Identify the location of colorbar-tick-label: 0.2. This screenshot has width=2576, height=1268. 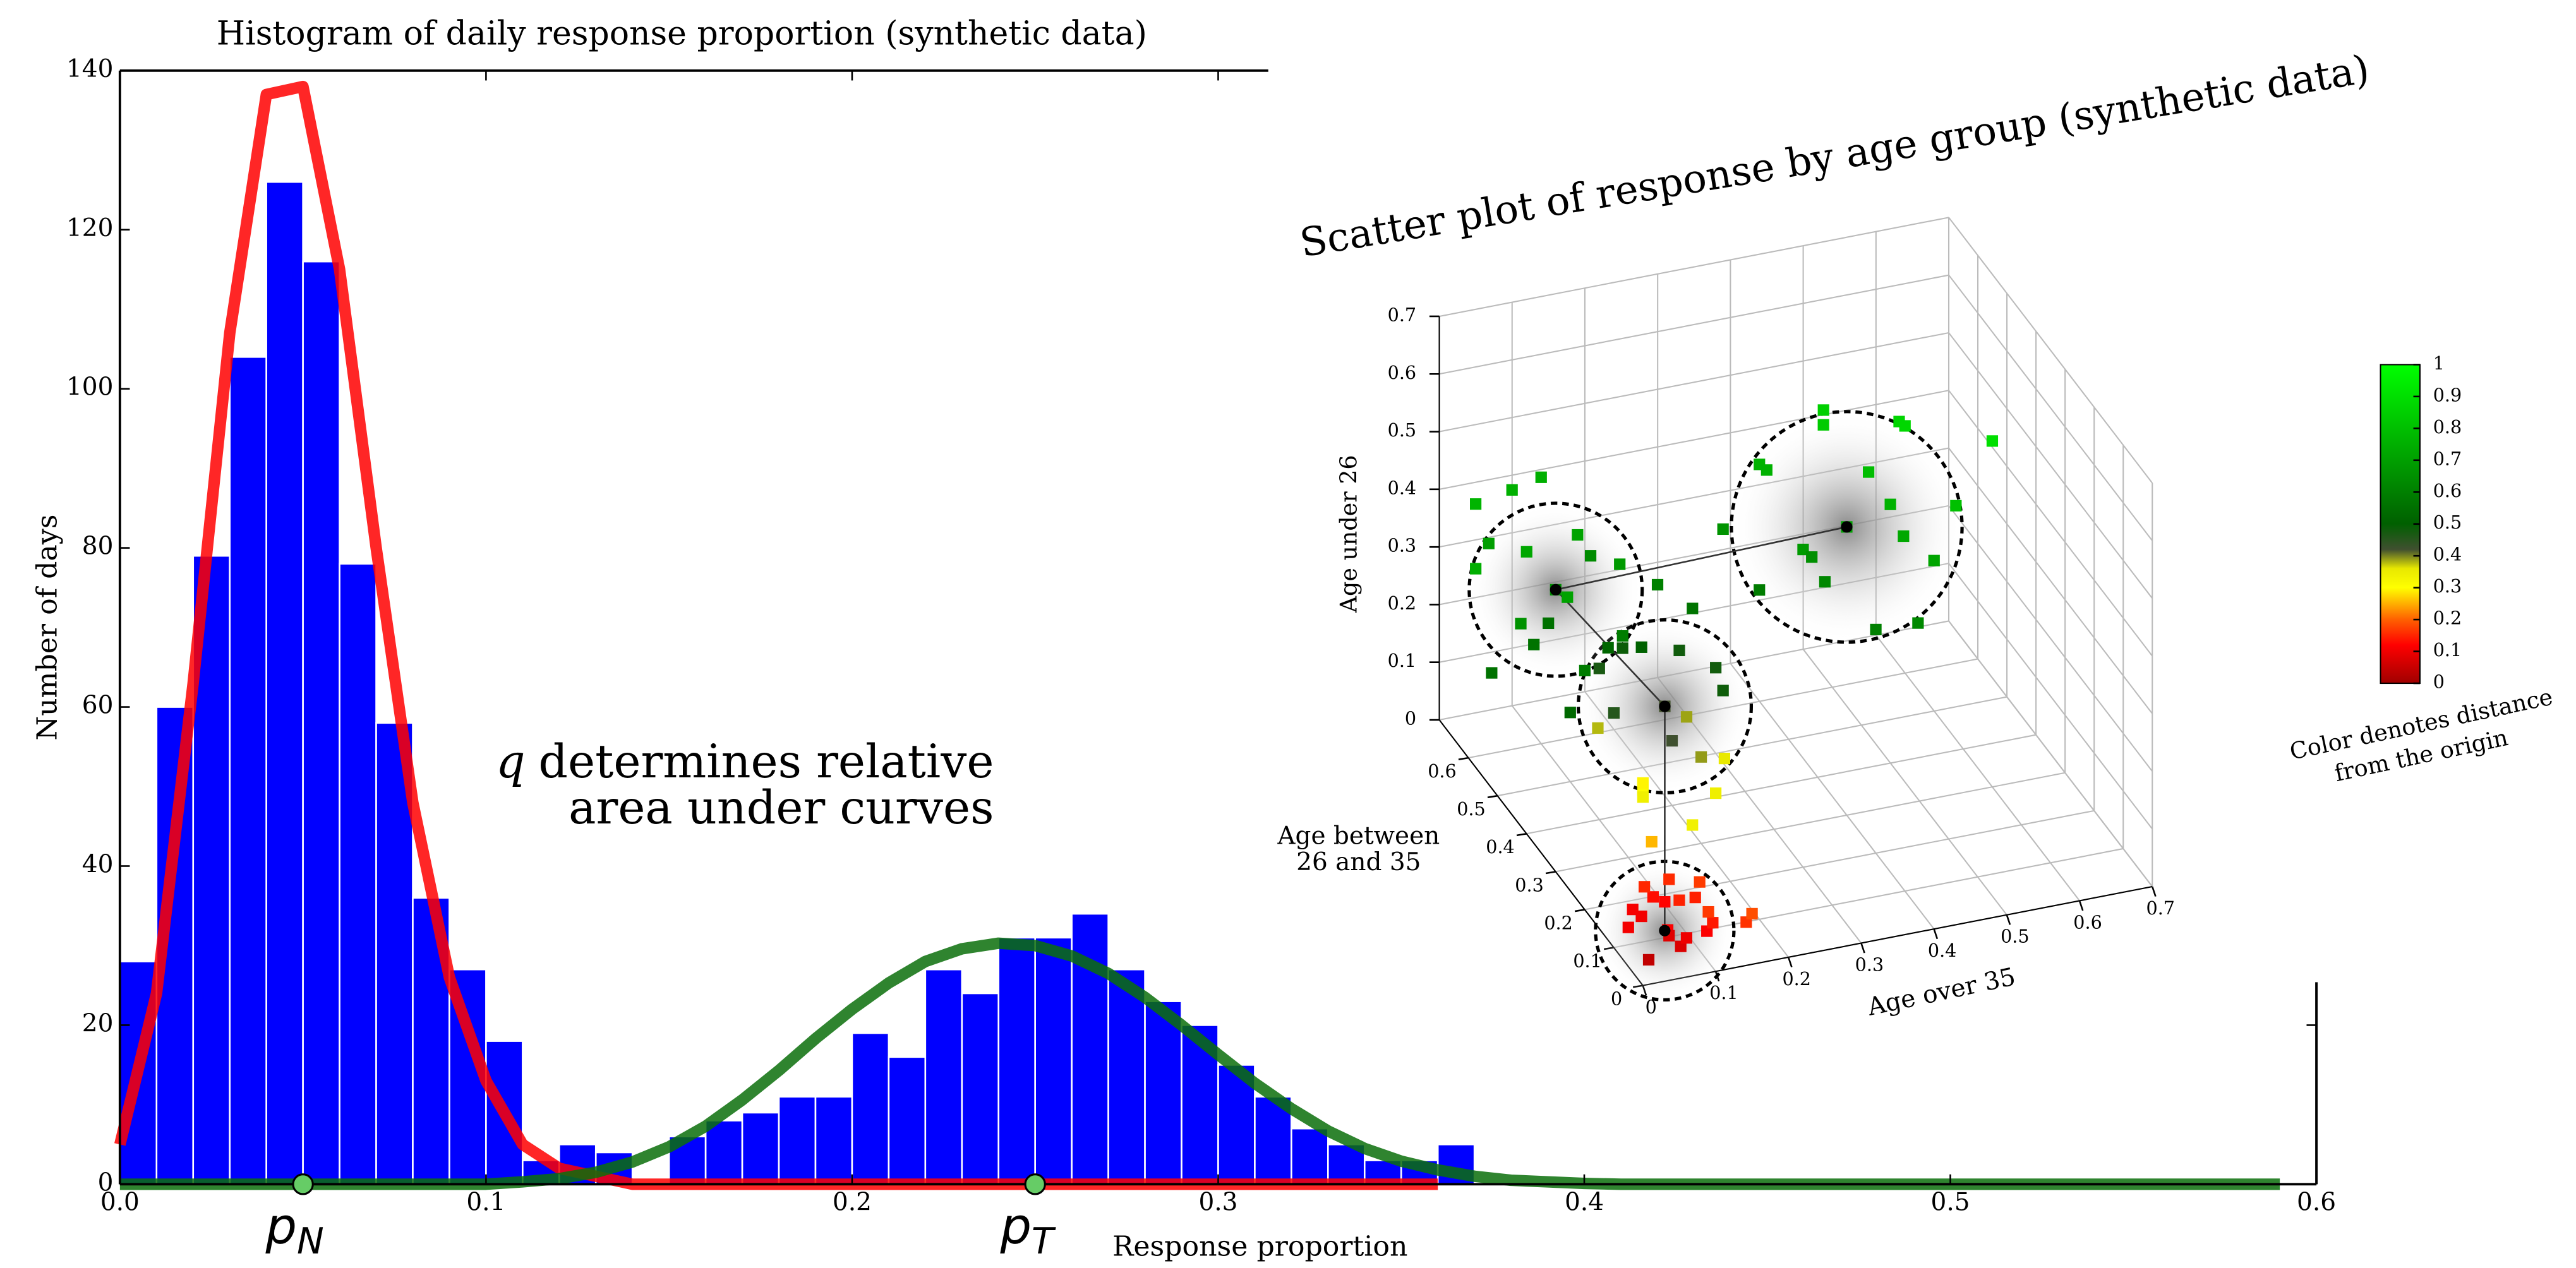
(2447, 618).